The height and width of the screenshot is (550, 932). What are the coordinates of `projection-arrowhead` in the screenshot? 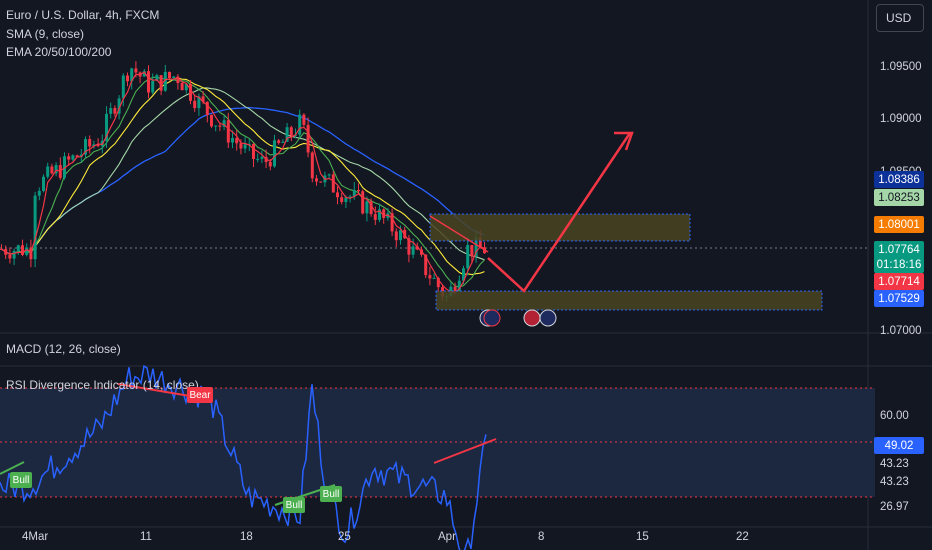 It's located at (624, 141).